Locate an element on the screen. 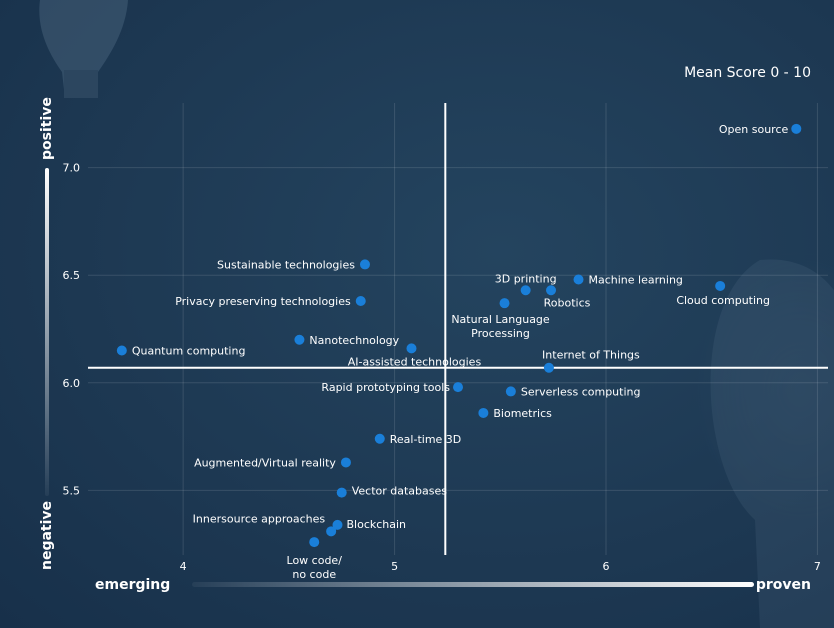 This screenshot has height=628, width=834. data-point-label: Cloud computing is located at coordinates (723, 300).